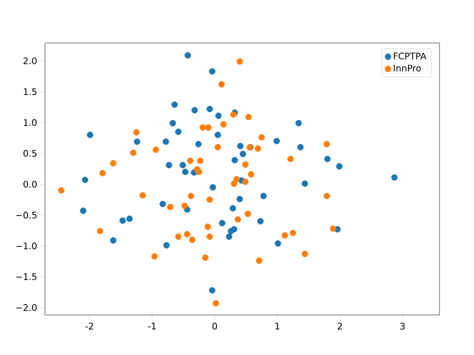 The image size is (474, 355). What do you see at coordinates (402, 326) in the screenshot?
I see `x-tick-label: 3` at bounding box center [402, 326].